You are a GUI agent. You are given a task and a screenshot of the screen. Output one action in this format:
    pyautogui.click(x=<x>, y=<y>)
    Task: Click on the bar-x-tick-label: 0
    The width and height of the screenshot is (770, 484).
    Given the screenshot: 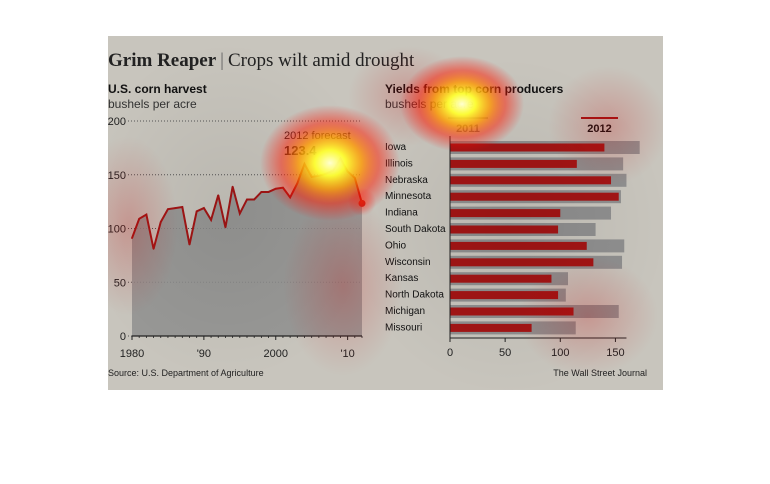 What is the action you would take?
    pyautogui.click(x=450, y=353)
    